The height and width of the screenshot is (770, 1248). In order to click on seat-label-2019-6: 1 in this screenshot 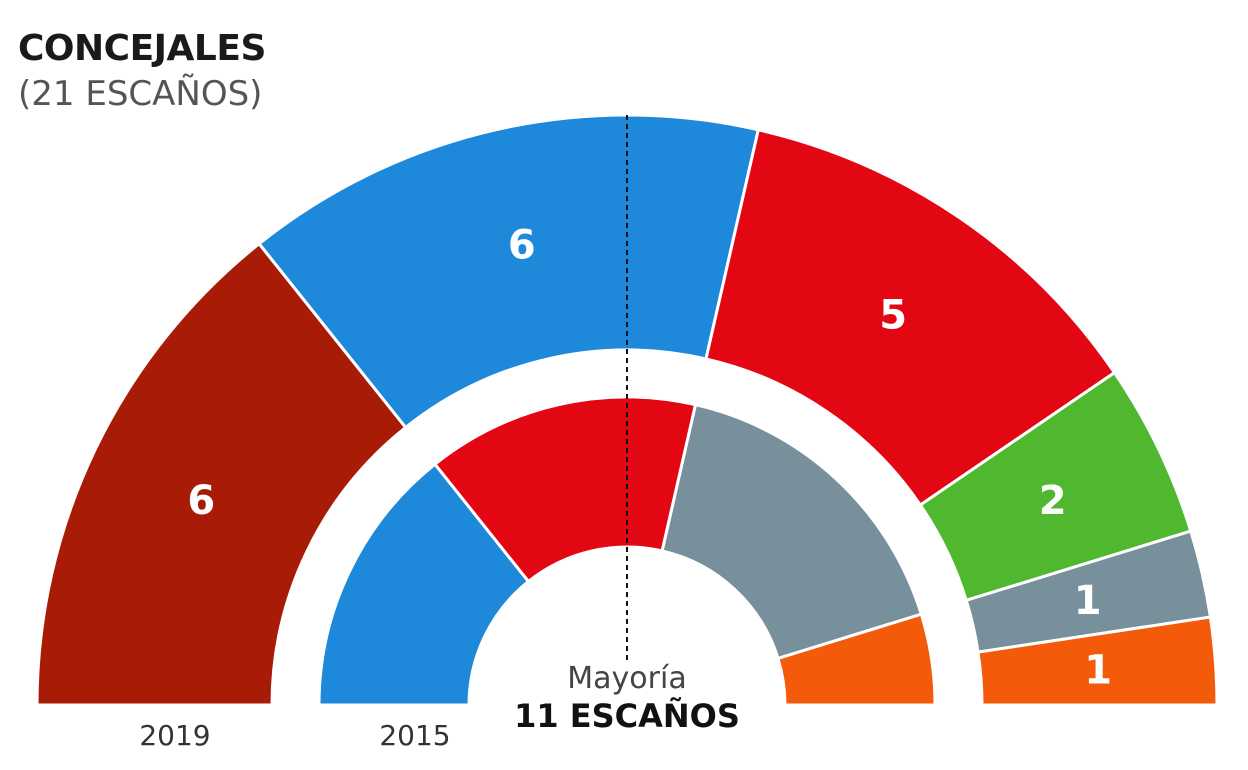, I will do `click(1098, 671)`.